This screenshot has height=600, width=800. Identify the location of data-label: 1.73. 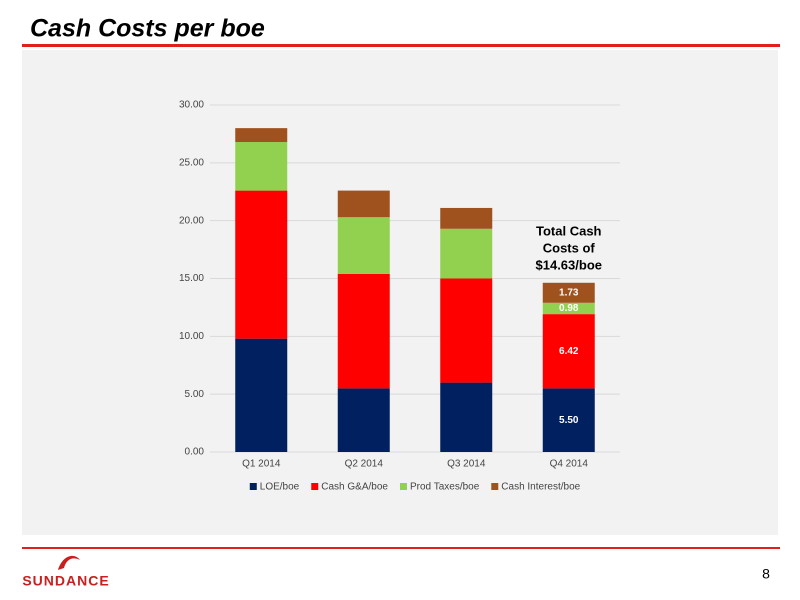
(569, 292).